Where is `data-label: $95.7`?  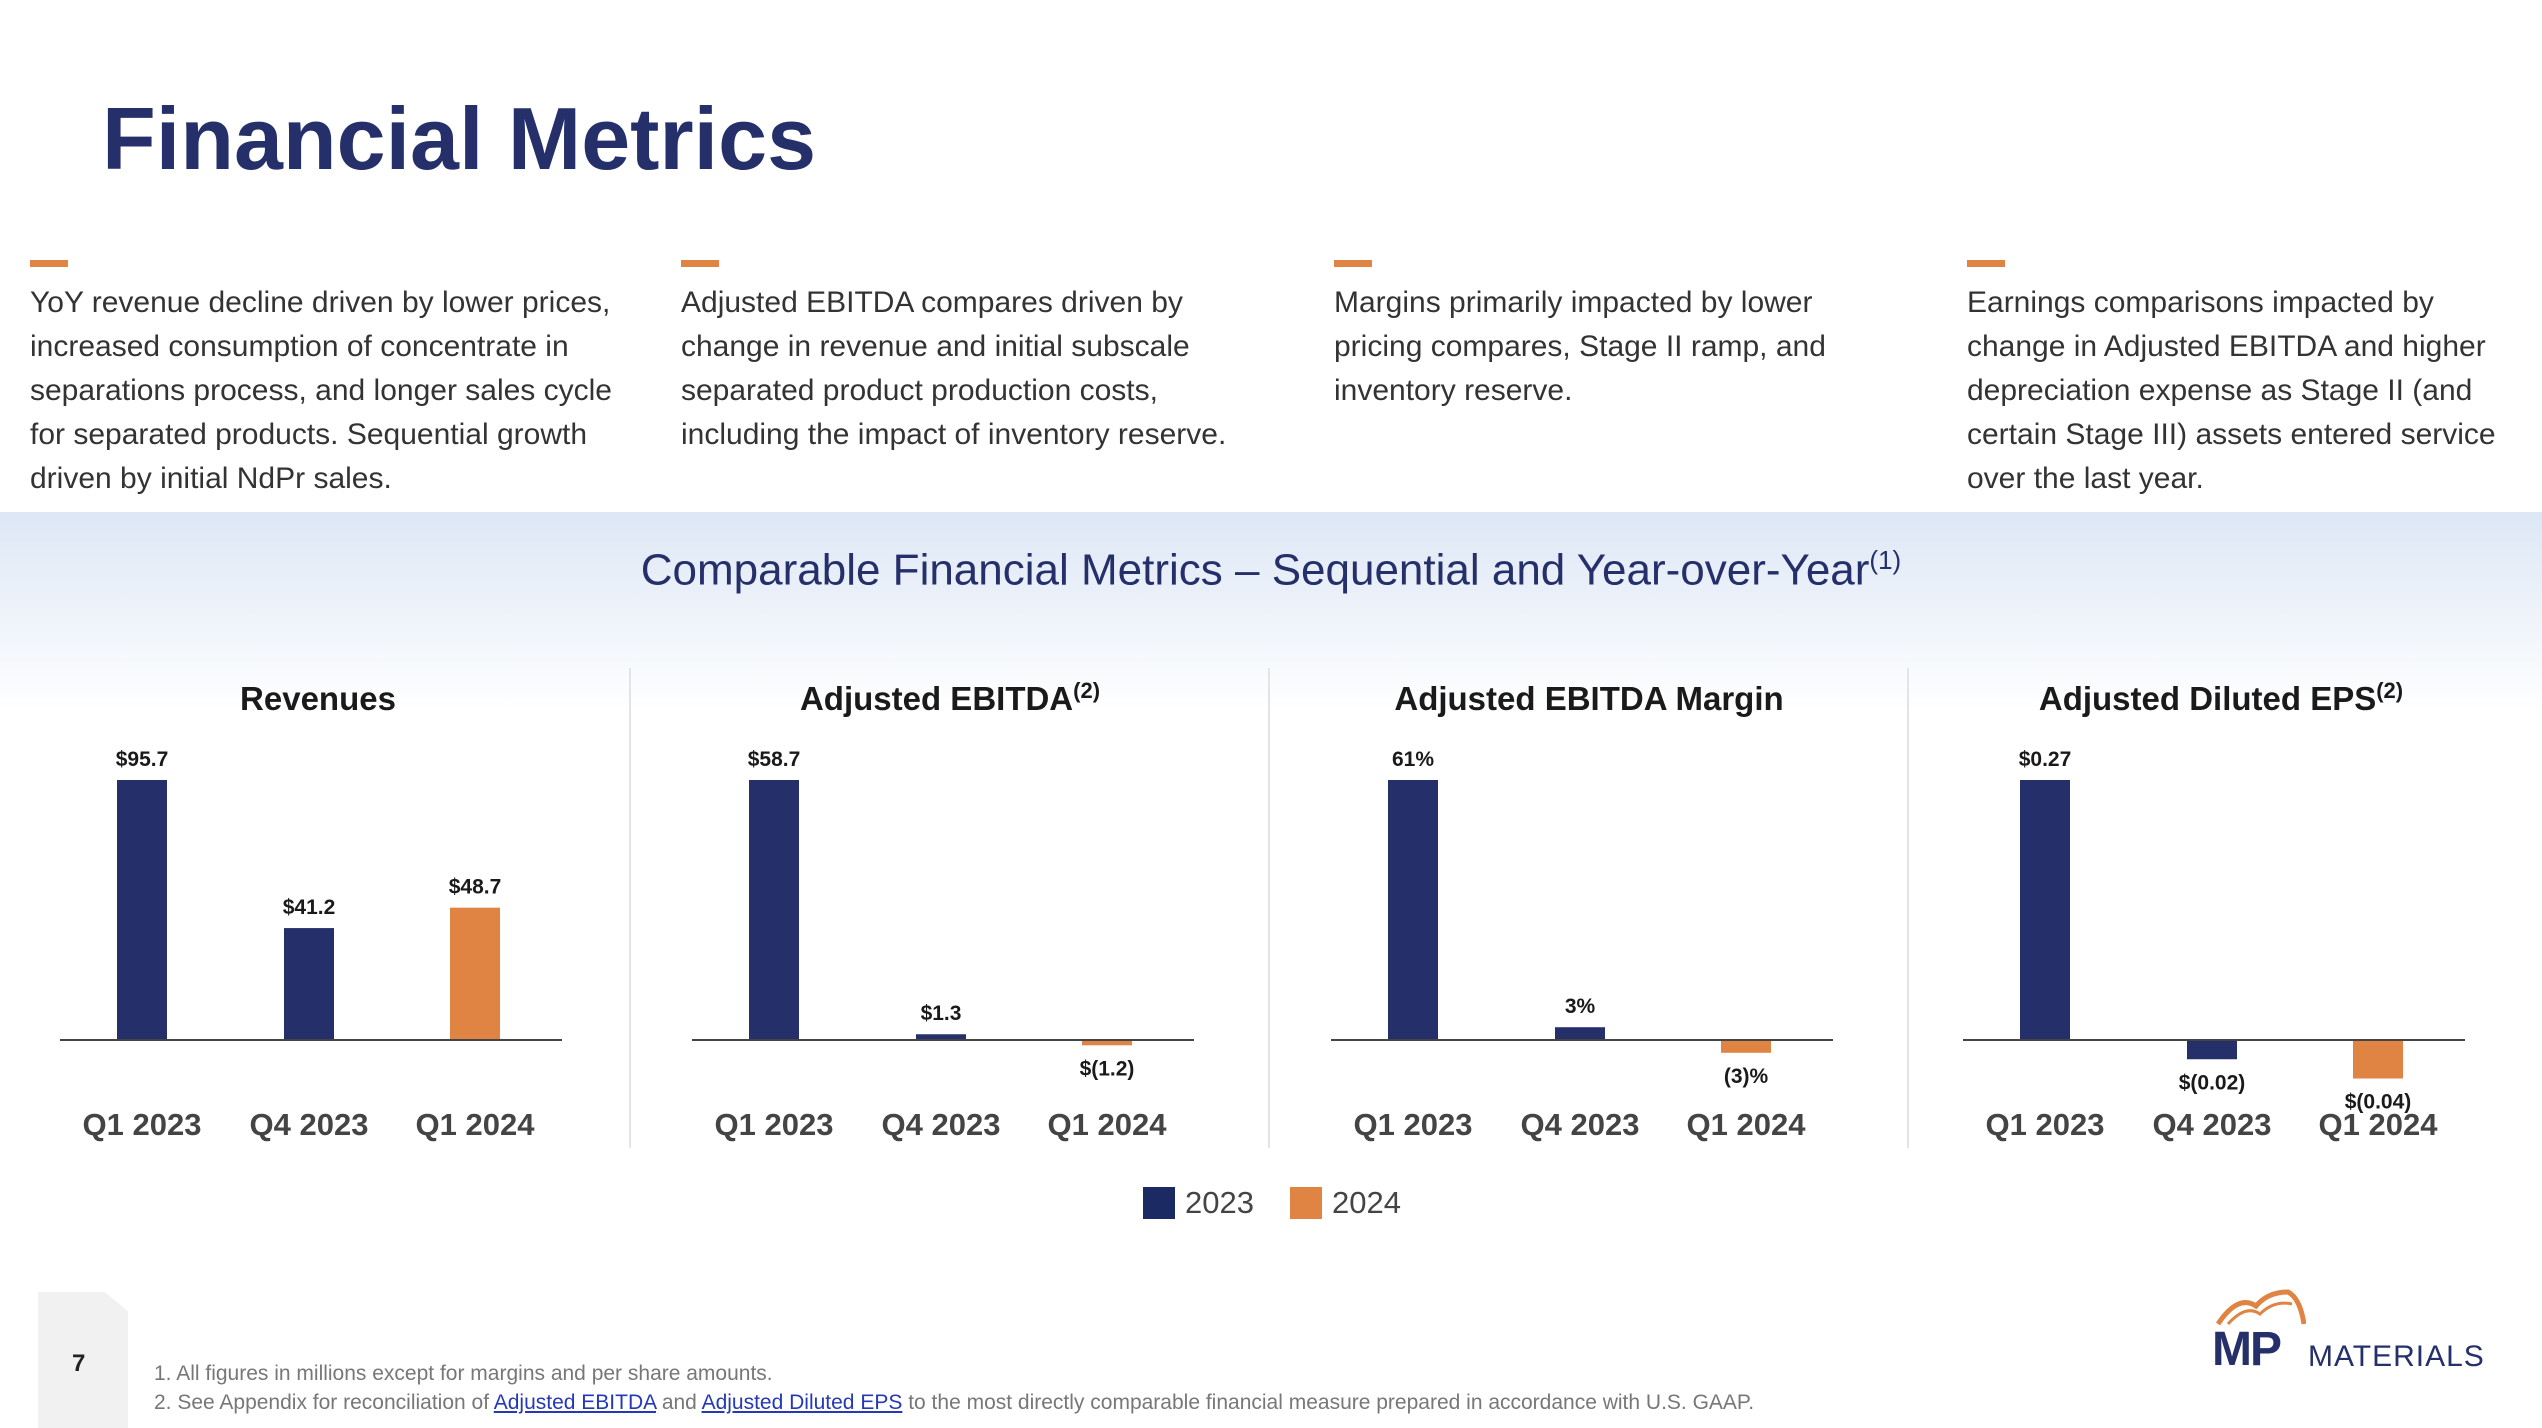
data-label: $95.7 is located at coordinates (142, 759).